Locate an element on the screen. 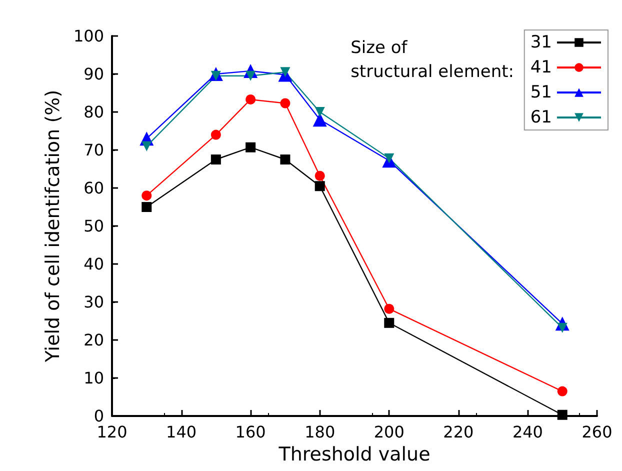 The height and width of the screenshot is (471, 622). x-tick-label: 240 is located at coordinates (527, 432).